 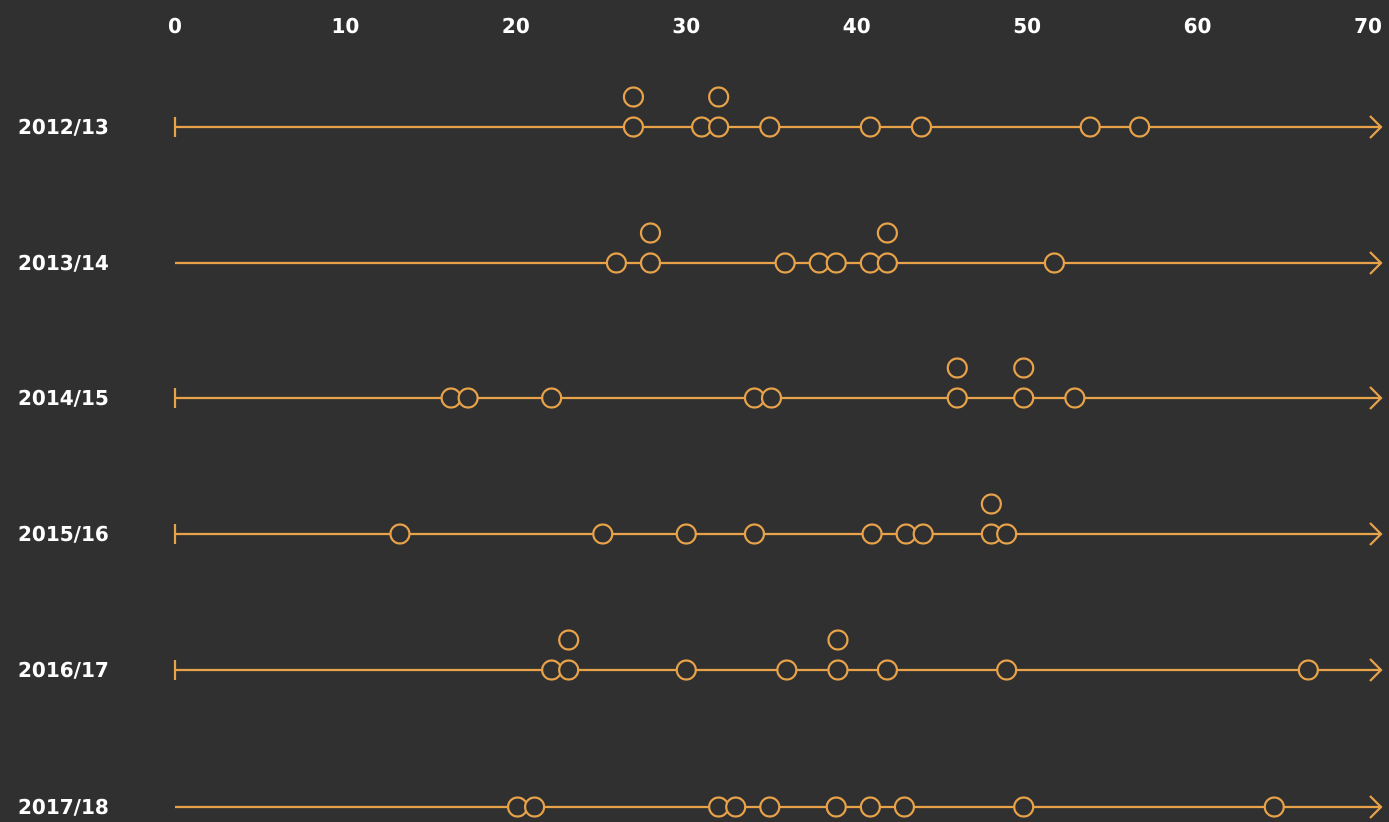 What do you see at coordinates (857, 26) in the screenshot?
I see `x-tick-label: 40` at bounding box center [857, 26].